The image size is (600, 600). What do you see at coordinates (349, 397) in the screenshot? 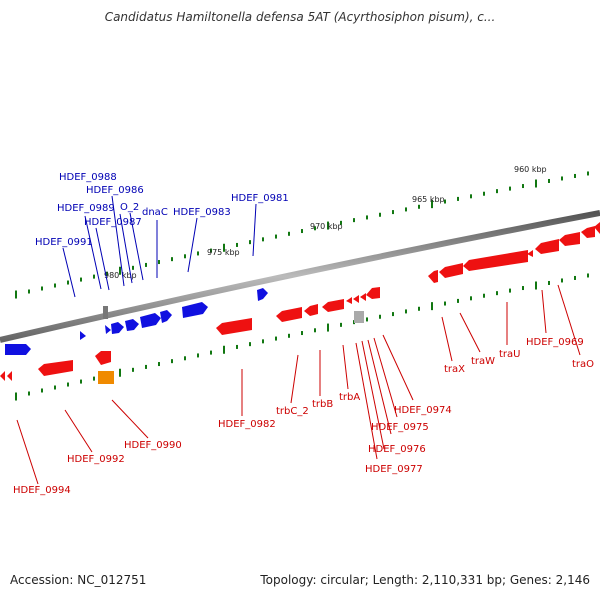
I see `gene-label: trbA` at bounding box center [349, 397].